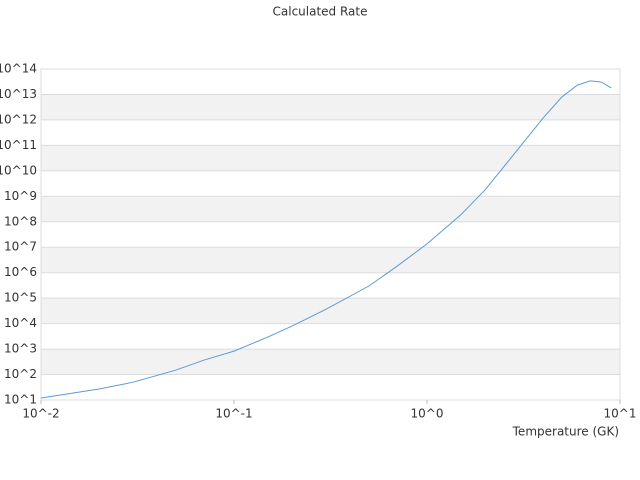  What do you see at coordinates (20, 349) in the screenshot?
I see `y-tick-label: 10^3` at bounding box center [20, 349].